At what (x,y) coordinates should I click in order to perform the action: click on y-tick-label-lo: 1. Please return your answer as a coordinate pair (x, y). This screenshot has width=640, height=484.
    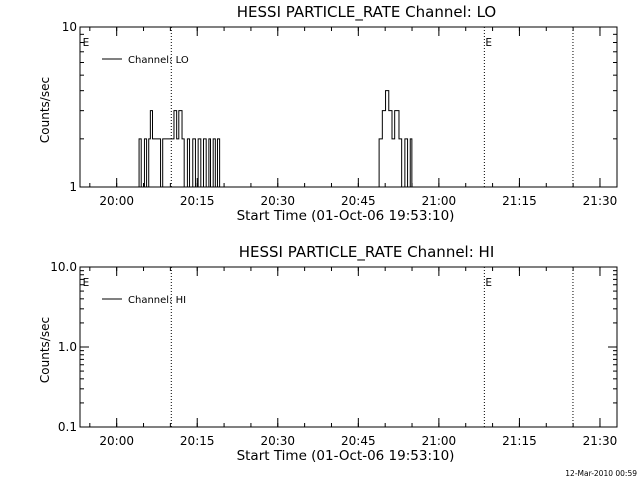
    Looking at the image, I should click on (73, 187).